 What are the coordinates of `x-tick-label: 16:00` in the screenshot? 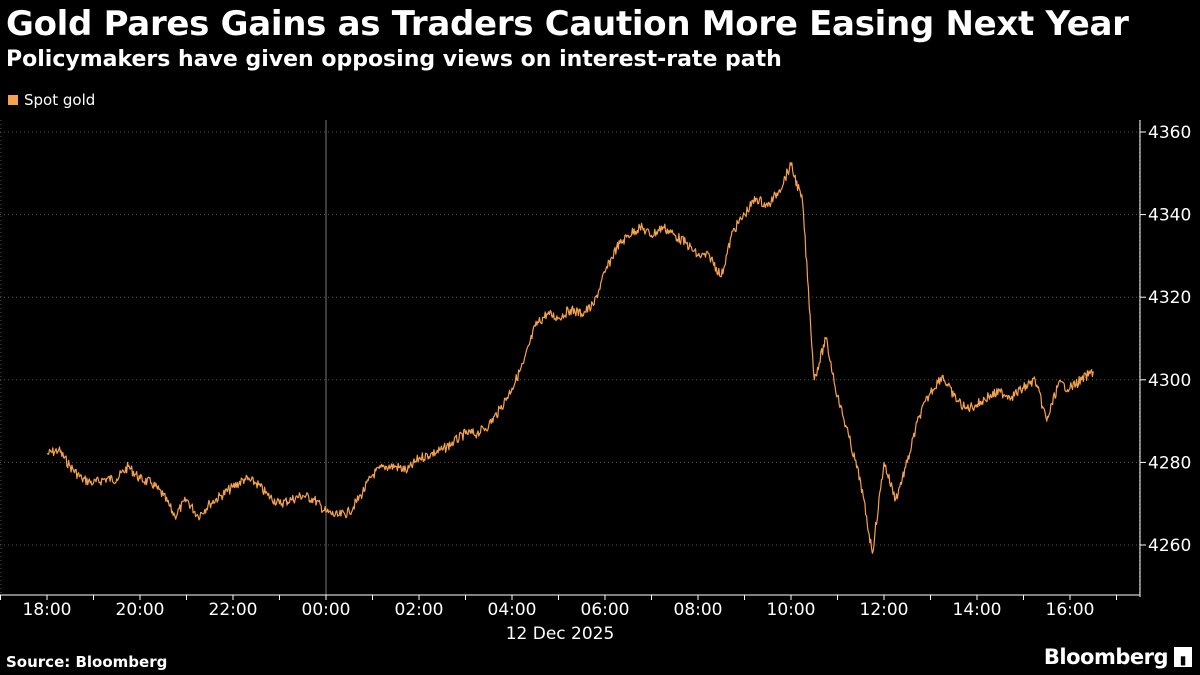 It's located at (1070, 610).